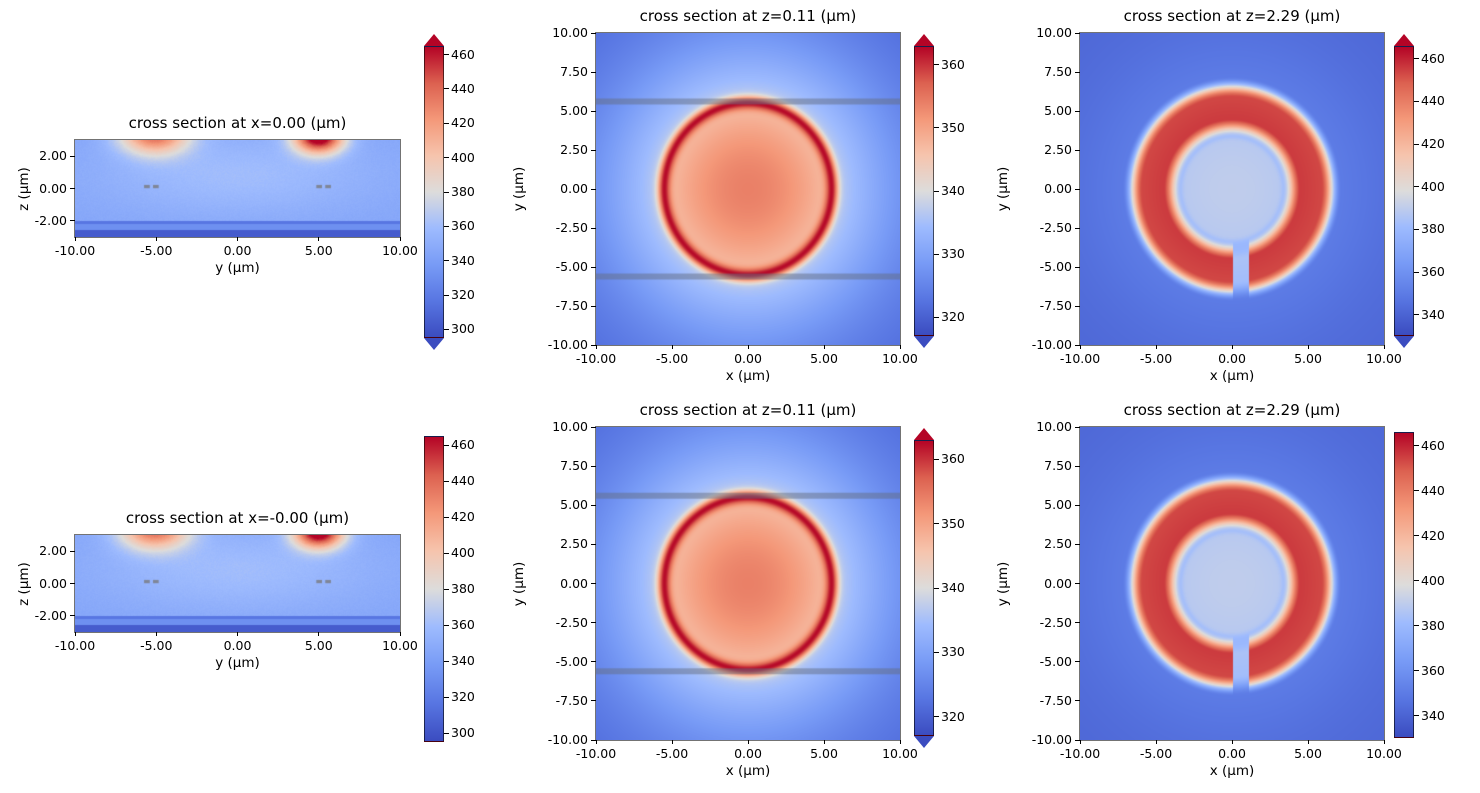 The image size is (1480, 793). Describe the element at coordinates (571, 305) in the screenshot. I see `y-tick-label: -7.50` at that location.